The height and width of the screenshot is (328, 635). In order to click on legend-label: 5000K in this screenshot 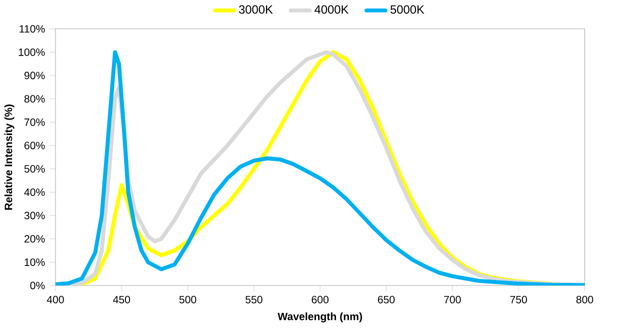, I will do `click(407, 9)`.